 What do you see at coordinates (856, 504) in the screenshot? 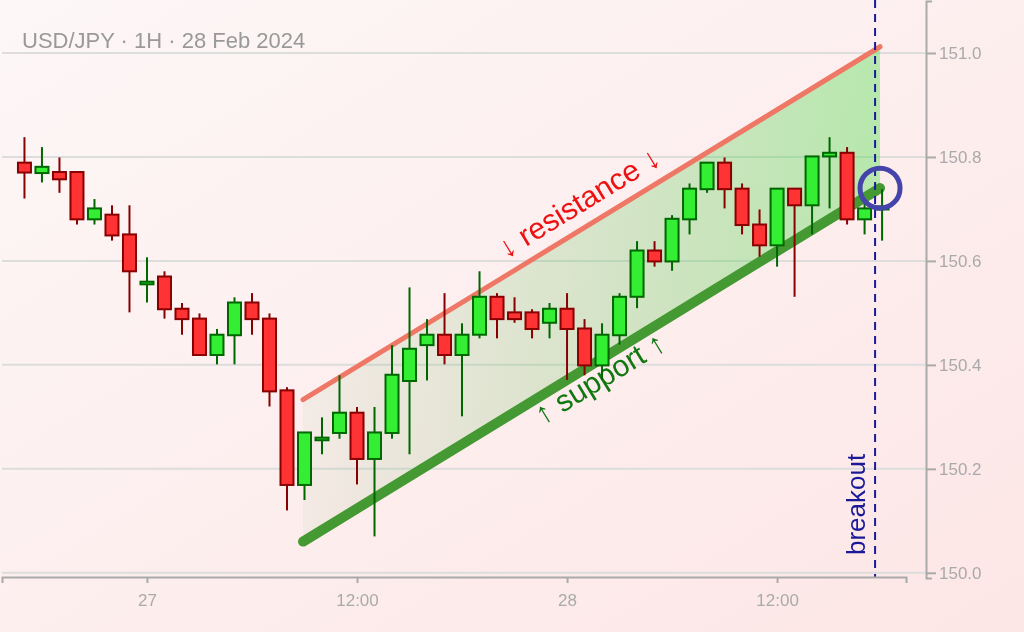
I see `ref-line-label: breakout` at bounding box center [856, 504].